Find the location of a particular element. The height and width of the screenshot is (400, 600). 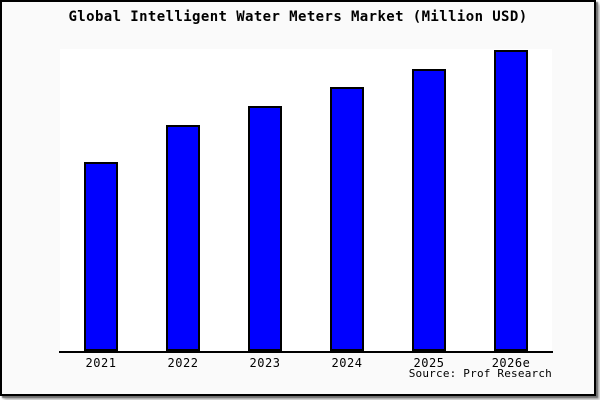

x-axis-label-2024: 2024 is located at coordinates (347, 363).